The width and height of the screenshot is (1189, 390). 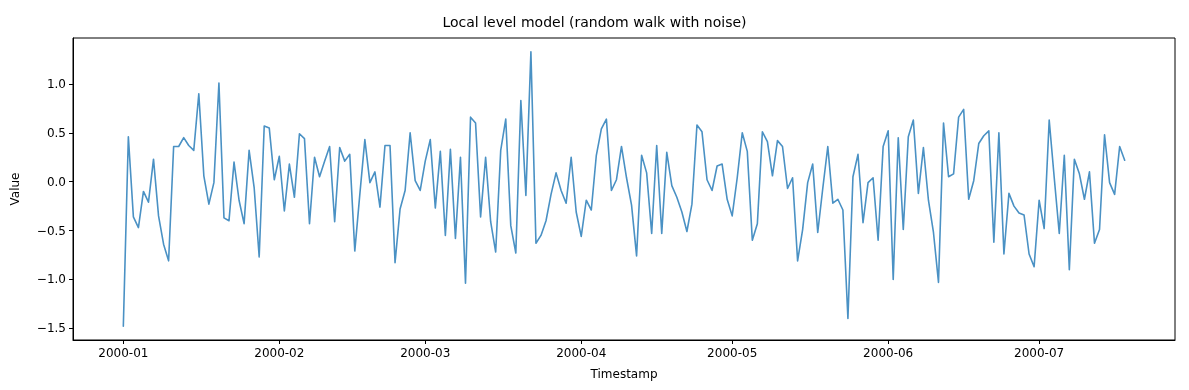 What do you see at coordinates (123, 353) in the screenshot?
I see `x-tick-label: 2000-01` at bounding box center [123, 353].